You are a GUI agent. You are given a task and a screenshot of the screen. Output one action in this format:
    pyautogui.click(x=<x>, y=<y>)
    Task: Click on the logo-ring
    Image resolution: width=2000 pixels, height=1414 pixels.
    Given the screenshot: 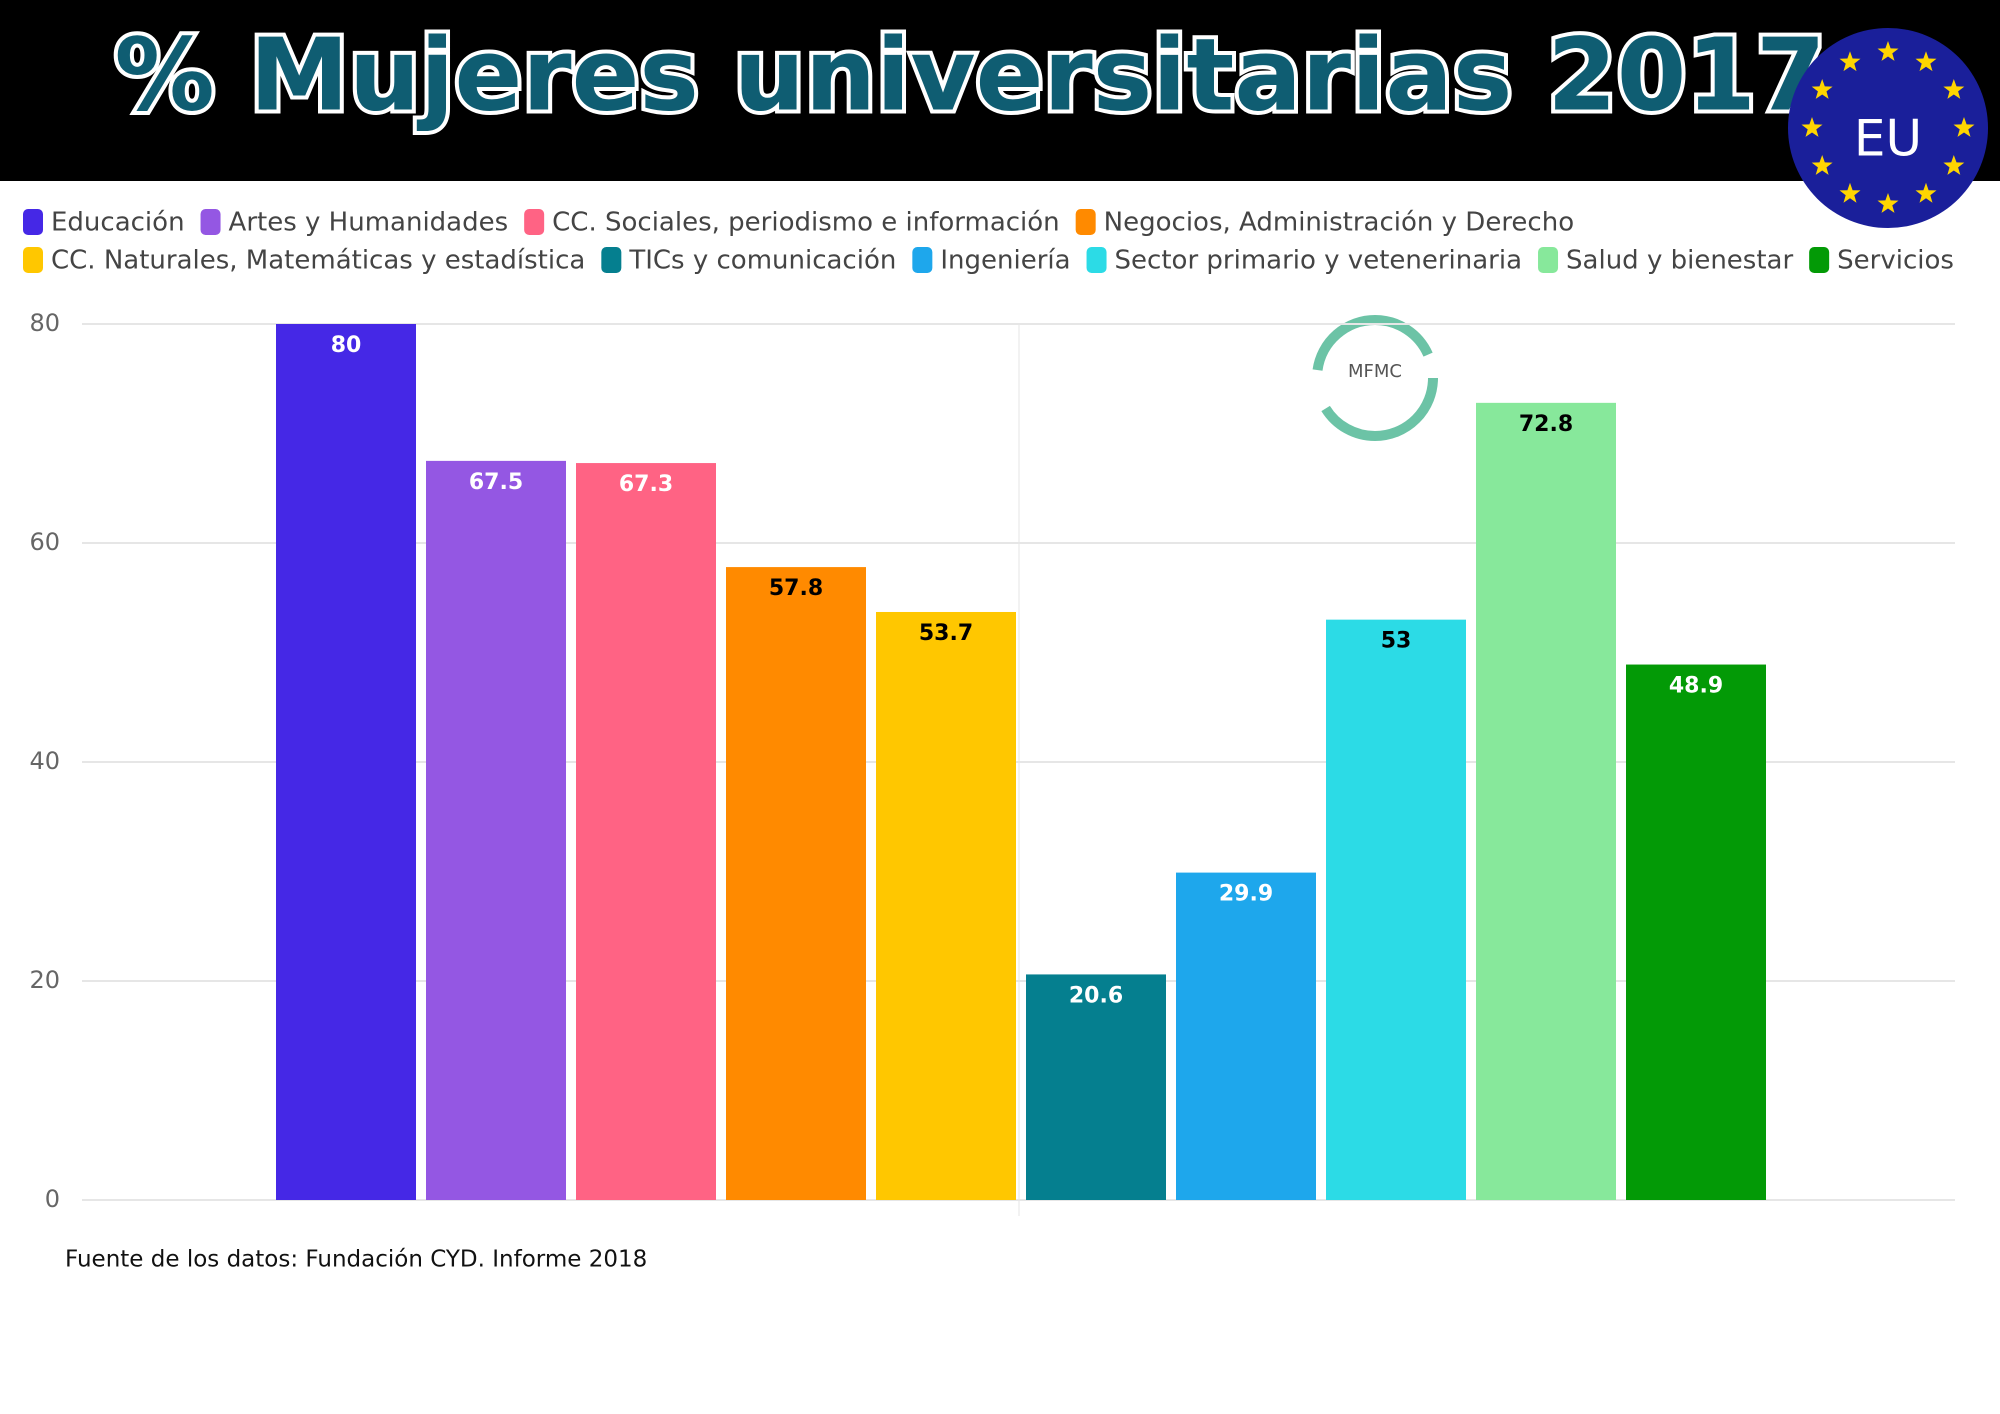 What is the action you would take?
    pyautogui.click(x=1375, y=378)
    